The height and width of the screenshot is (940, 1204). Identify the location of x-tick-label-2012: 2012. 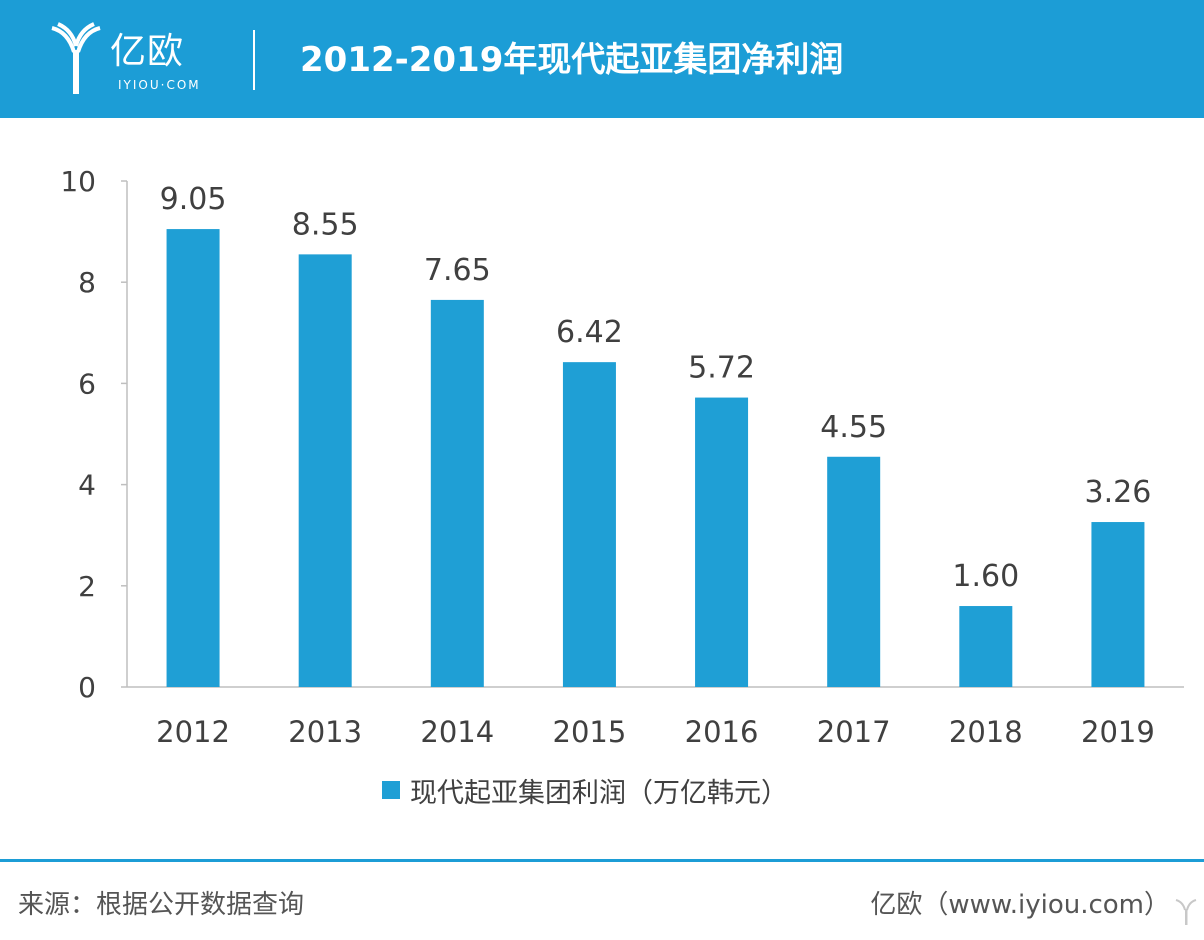
(193, 732).